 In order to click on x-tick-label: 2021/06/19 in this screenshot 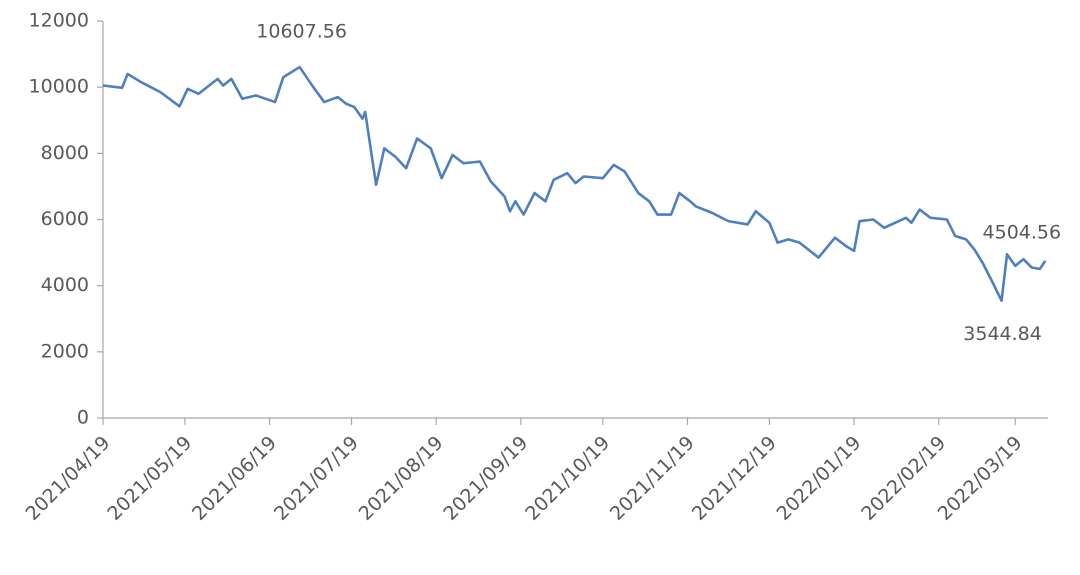, I will do `click(234, 478)`.